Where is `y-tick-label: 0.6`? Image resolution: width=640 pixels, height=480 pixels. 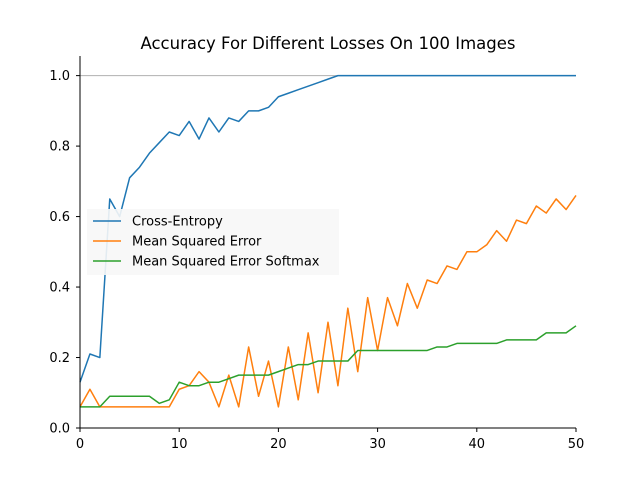
y-tick-label: 0.6 is located at coordinates (59, 217).